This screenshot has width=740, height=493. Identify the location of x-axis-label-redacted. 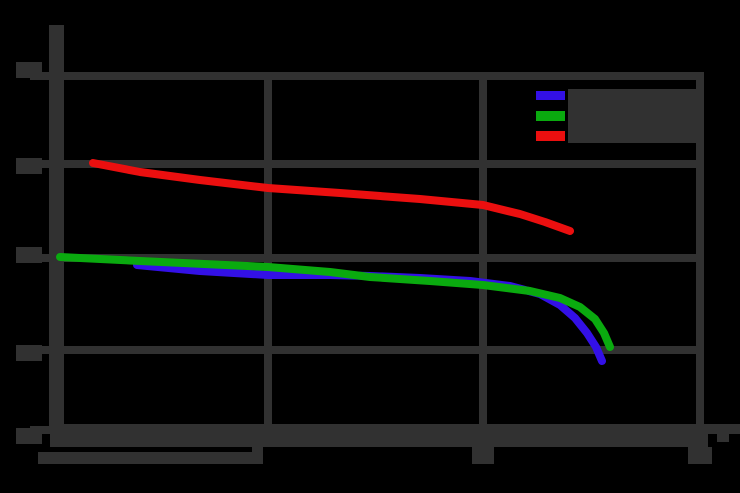
(150, 458).